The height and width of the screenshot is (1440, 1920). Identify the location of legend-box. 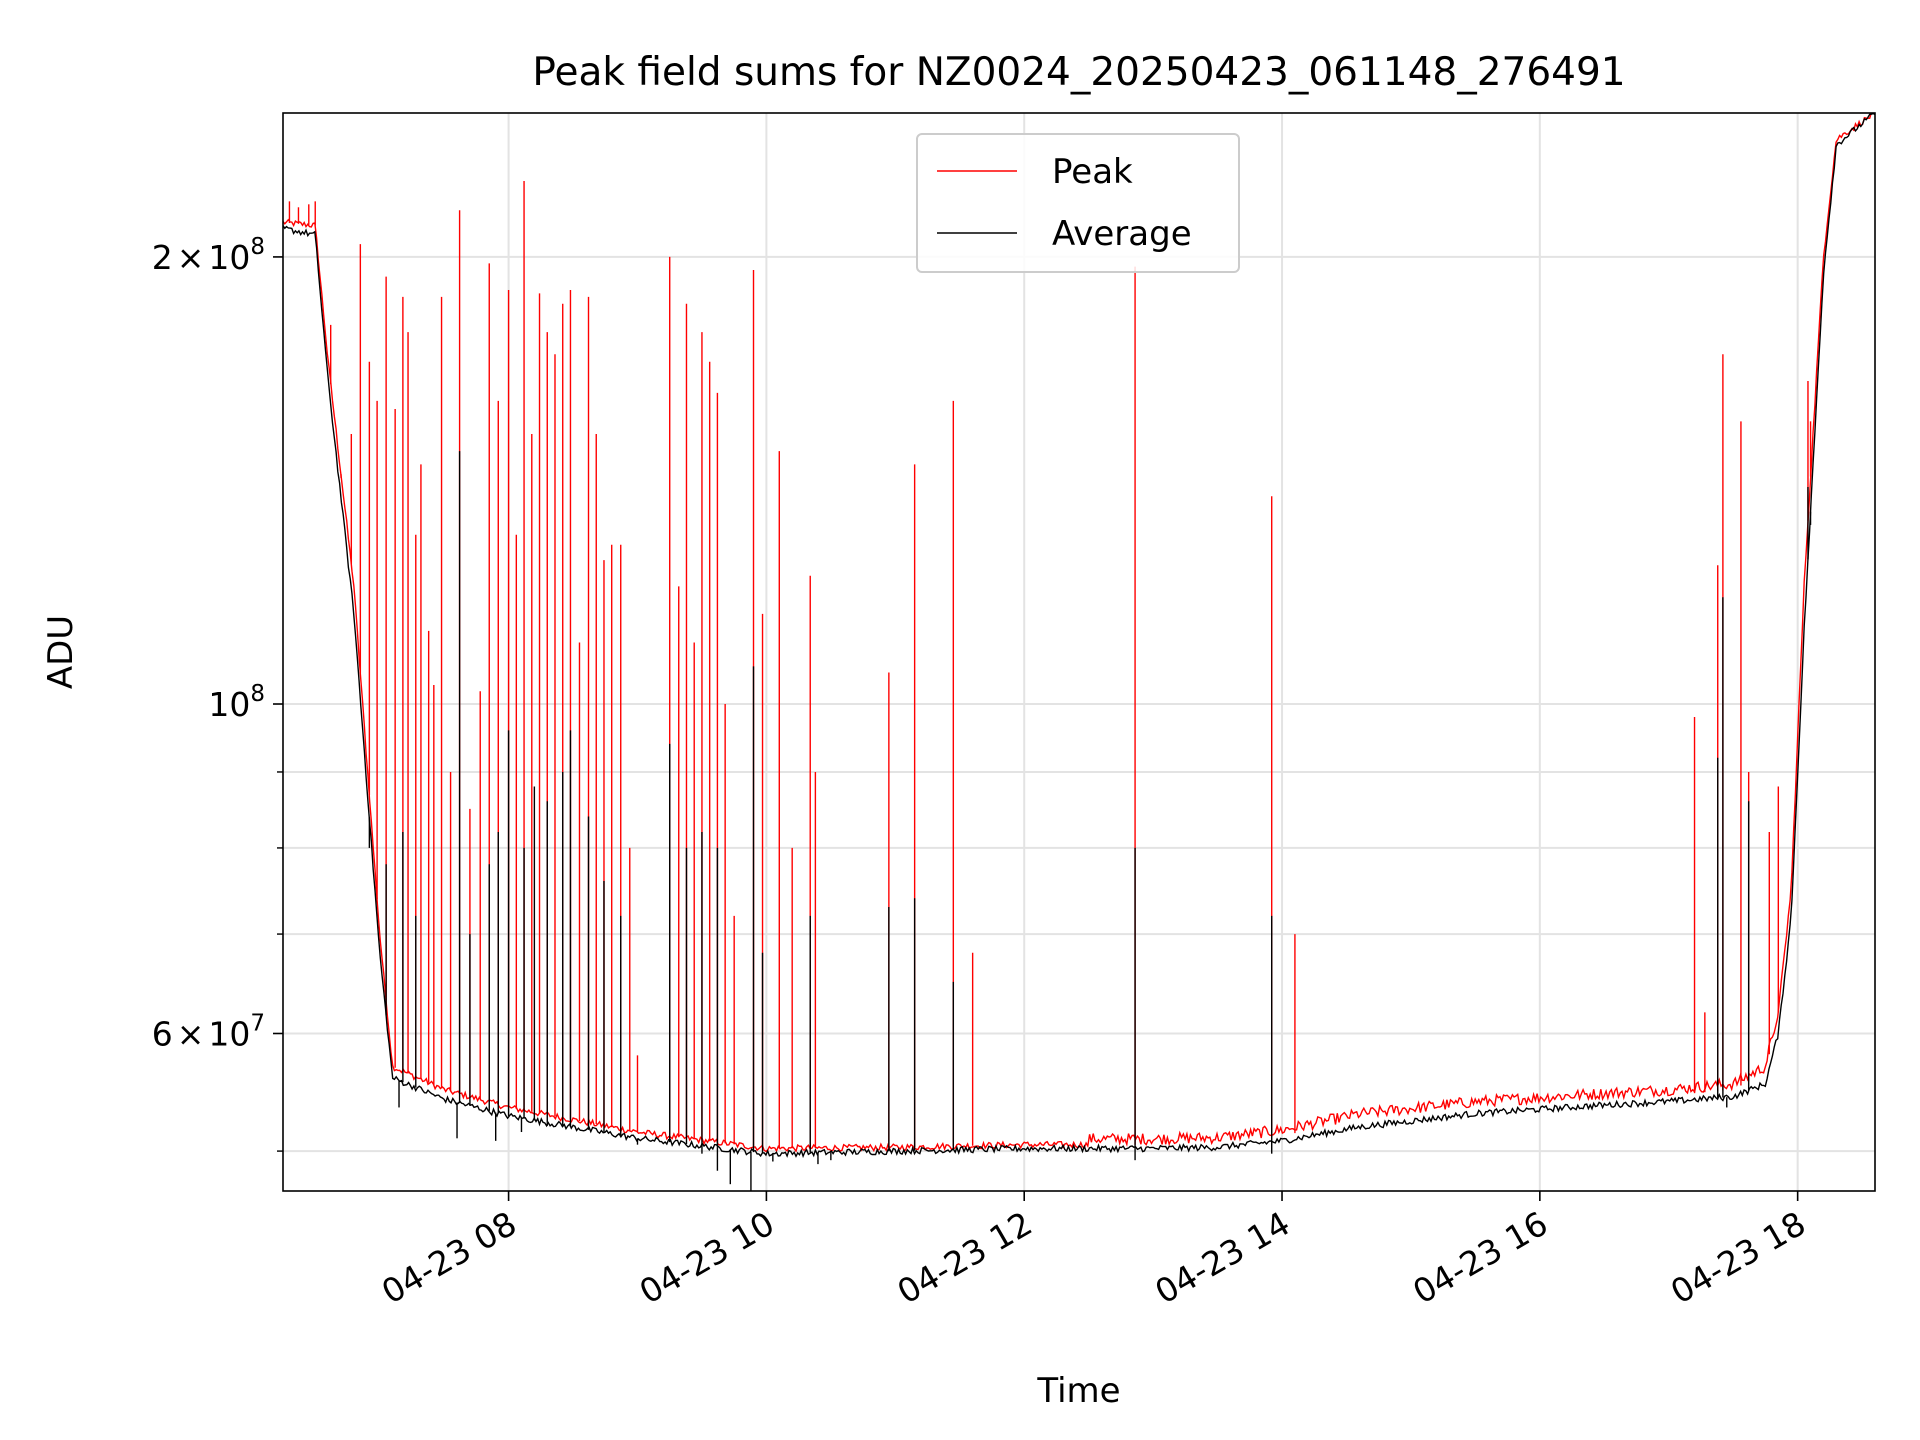
(1078, 203).